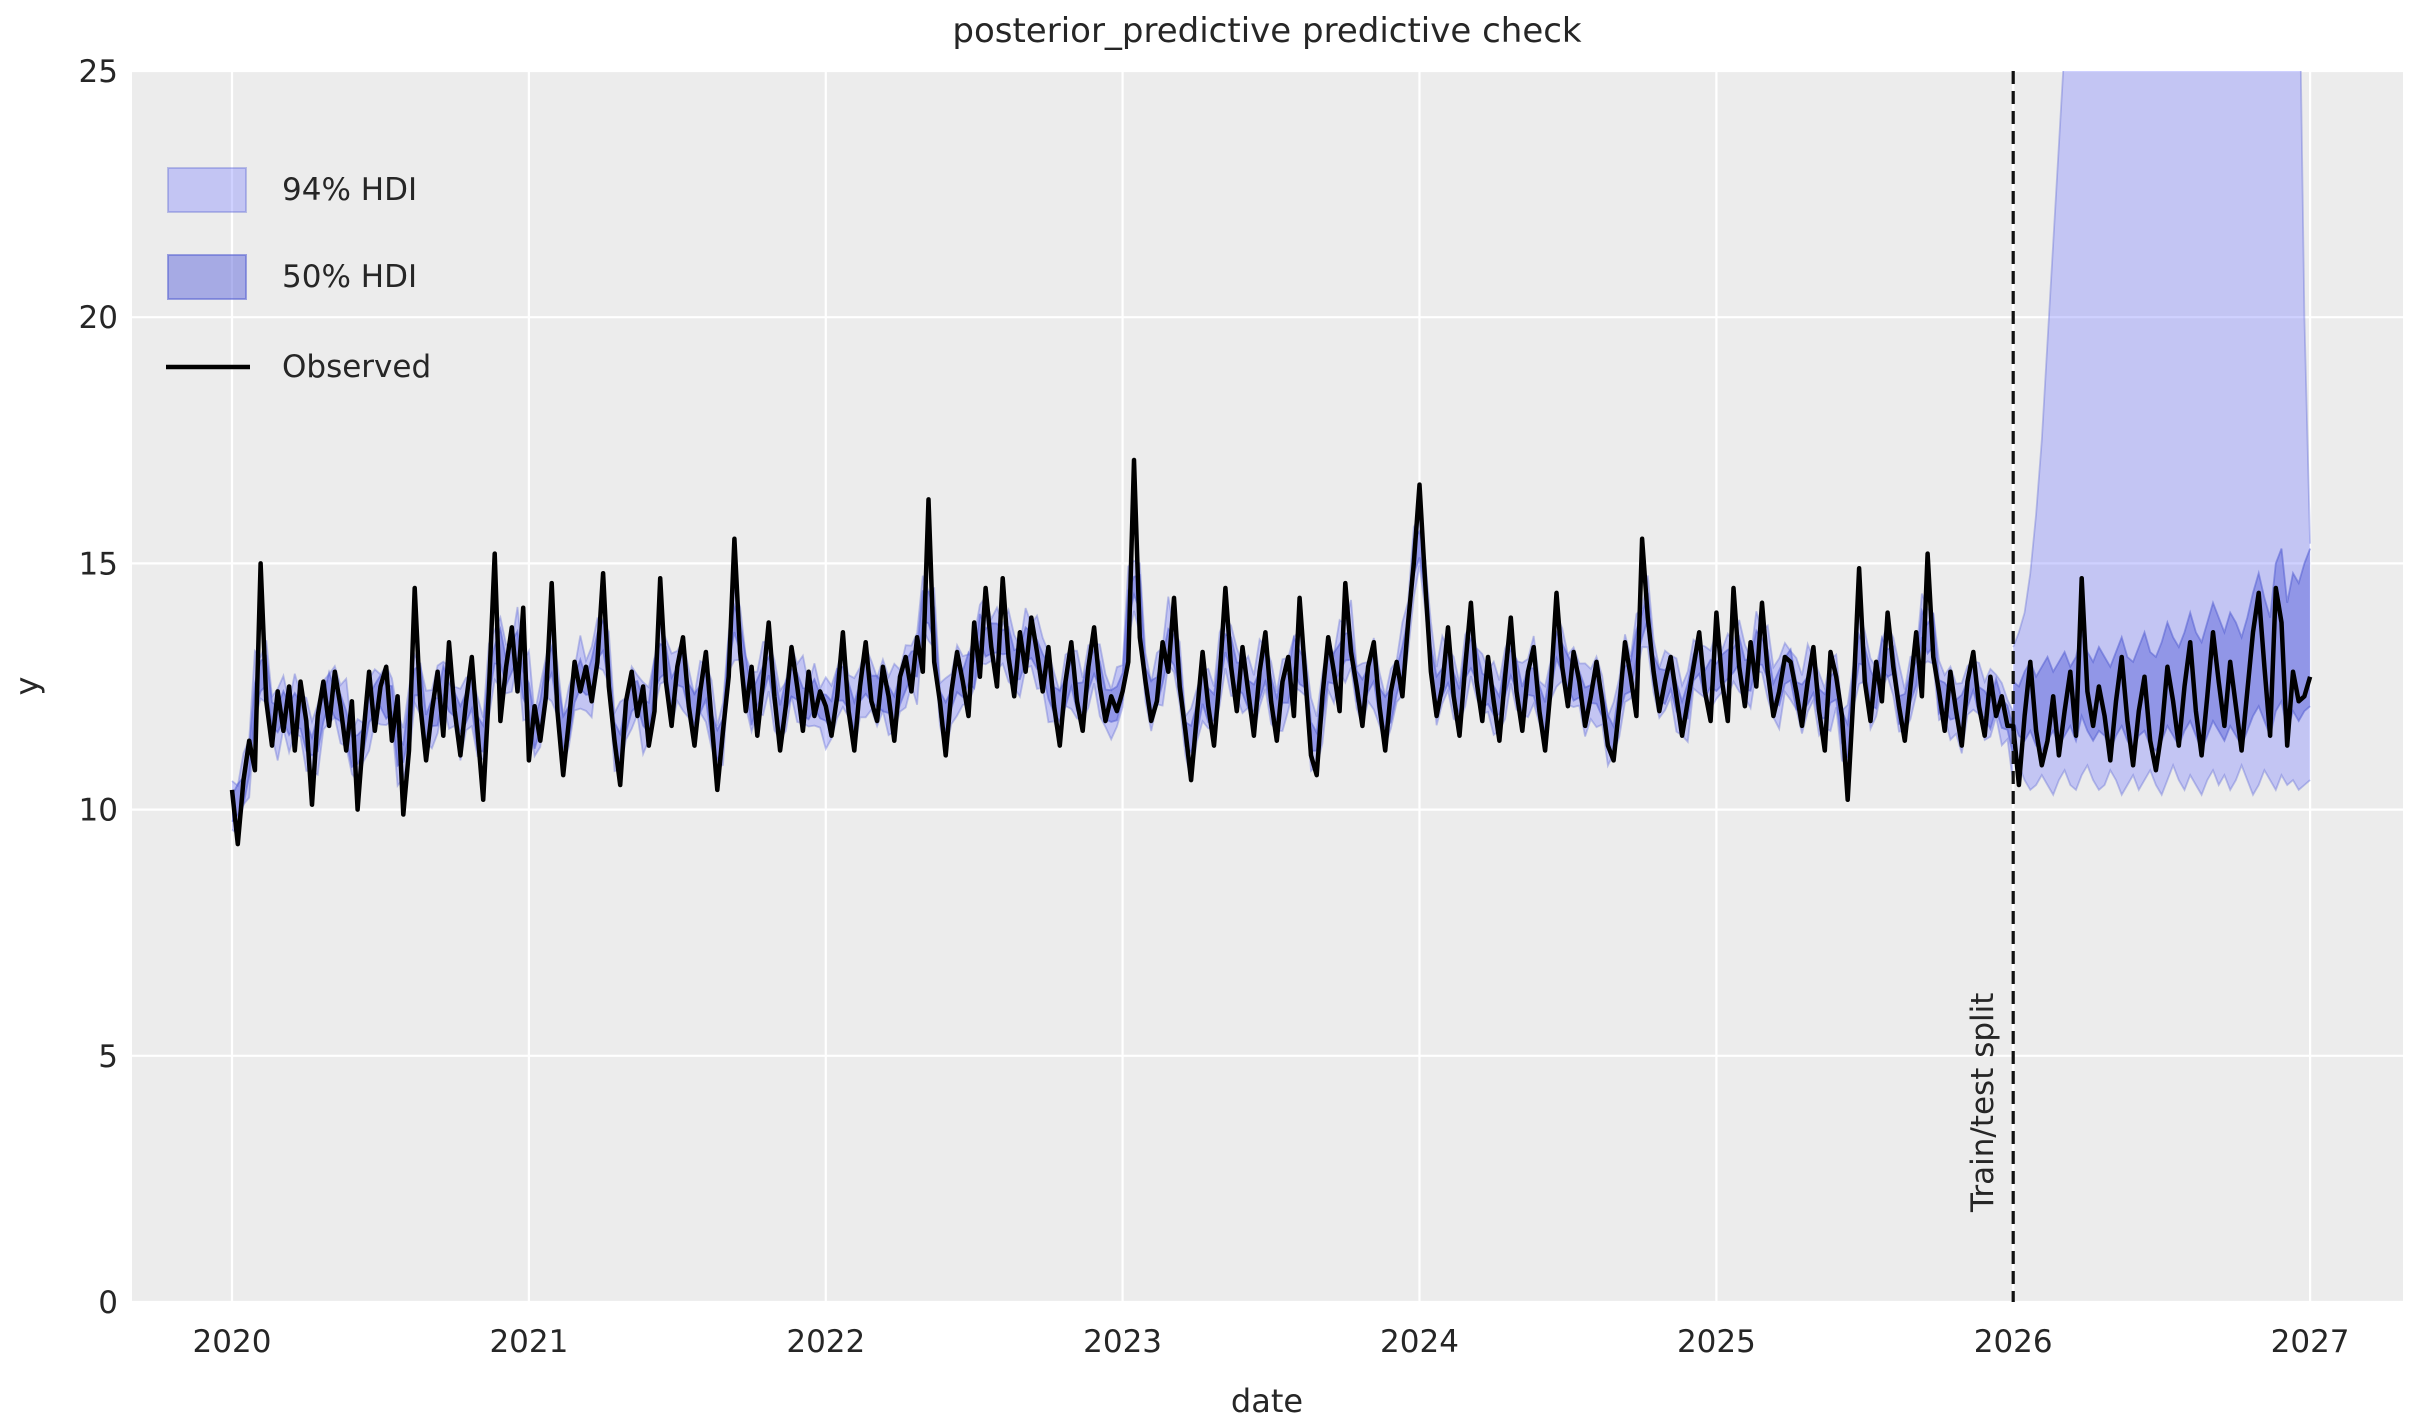 The image size is (2423, 1427). Describe the element at coordinates (98, 564) in the screenshot. I see `y-tick-label: 15` at that location.